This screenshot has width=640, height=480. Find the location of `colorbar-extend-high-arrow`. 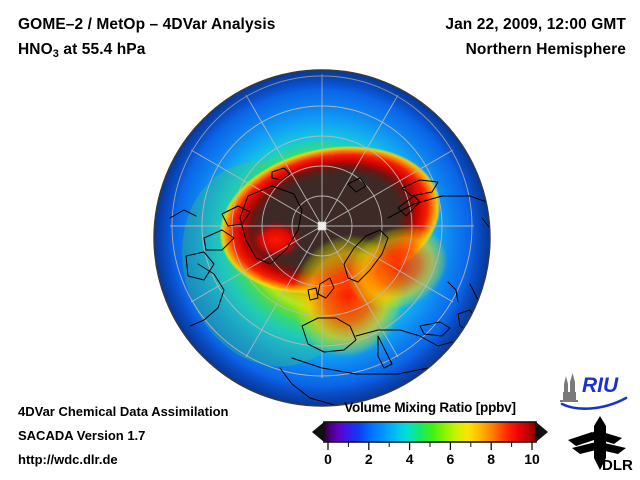

colorbar-extend-high-arrow is located at coordinates (542, 432).